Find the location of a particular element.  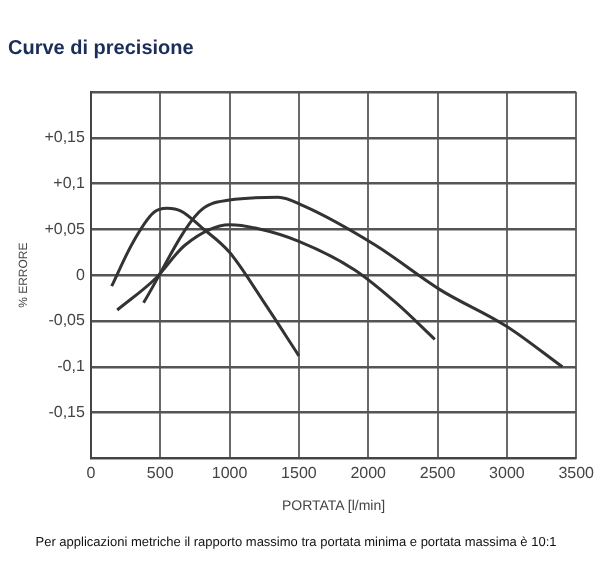

x-tick-label: 1000 is located at coordinates (230, 473).